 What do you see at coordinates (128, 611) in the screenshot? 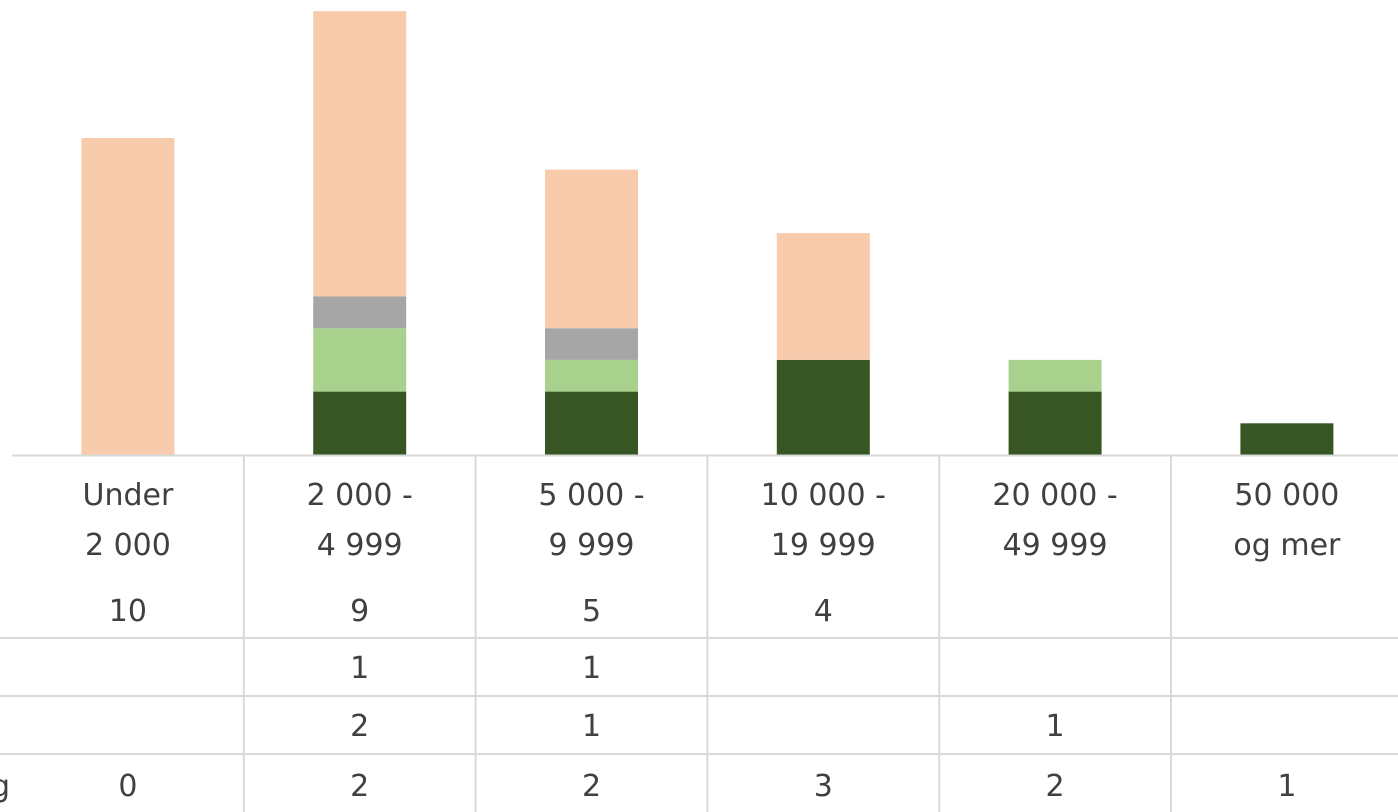
I see `table-value-series4-col1: 10` at bounding box center [128, 611].